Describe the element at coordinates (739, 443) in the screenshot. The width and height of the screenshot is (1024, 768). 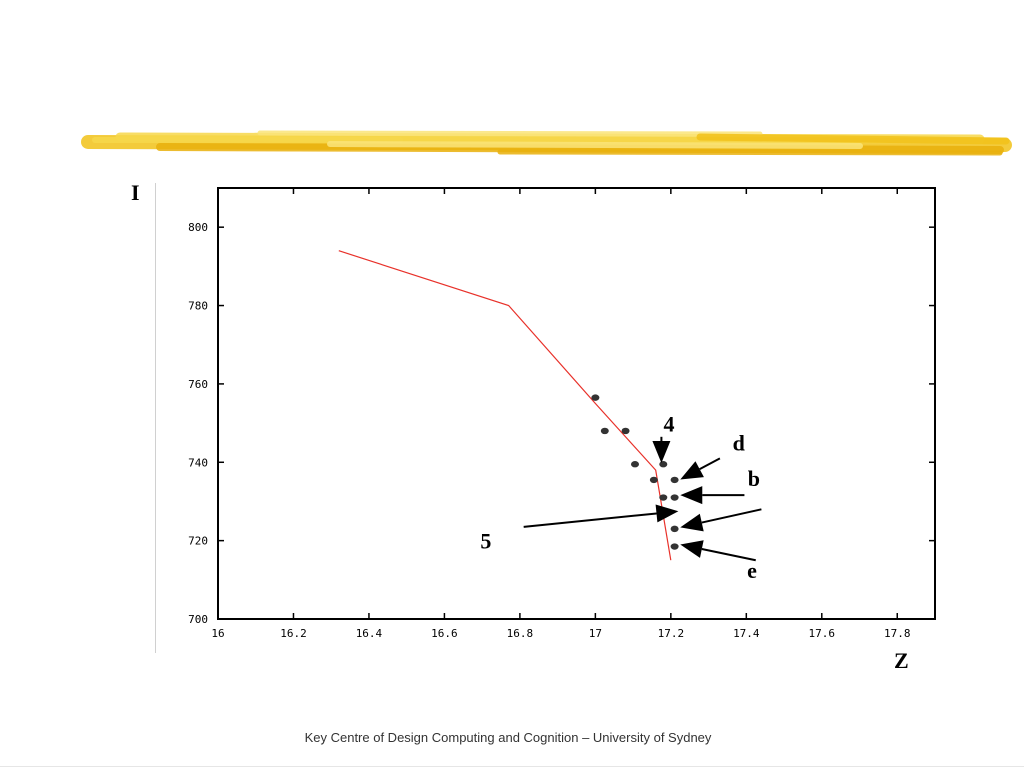
I see `annotation-label: d` at that location.